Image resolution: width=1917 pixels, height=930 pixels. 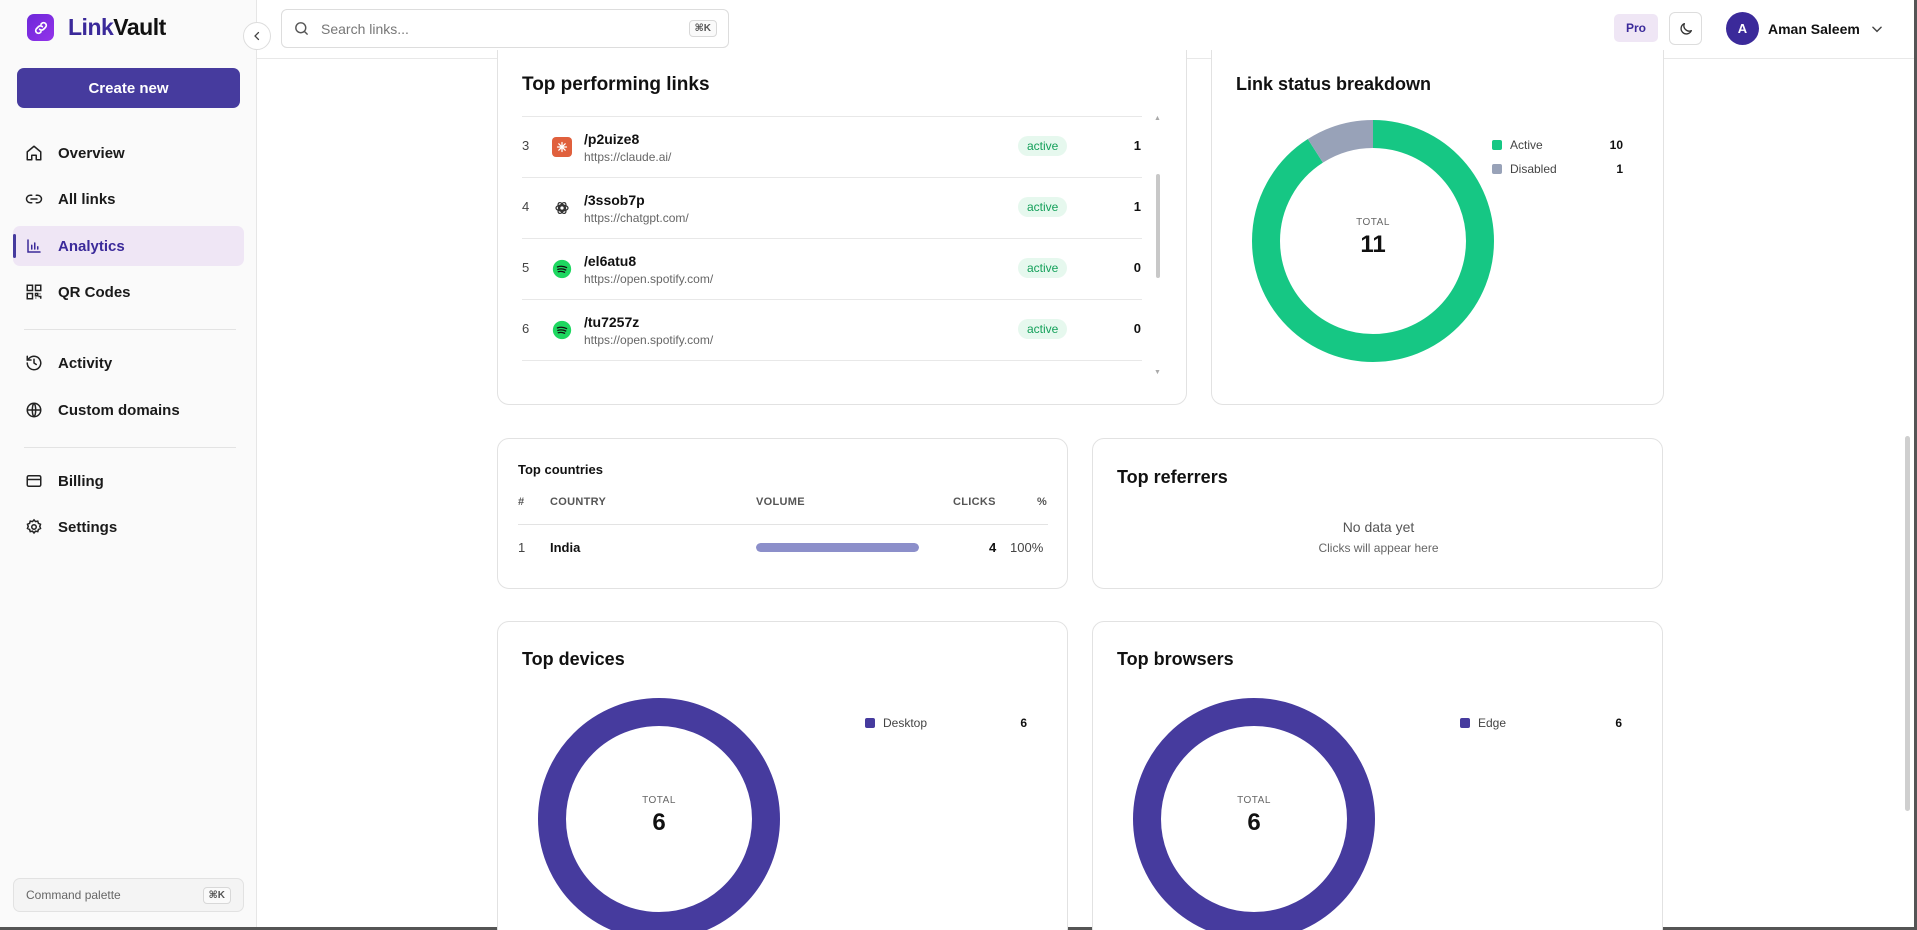 I want to click on volume-bar, so click(x=837, y=547).